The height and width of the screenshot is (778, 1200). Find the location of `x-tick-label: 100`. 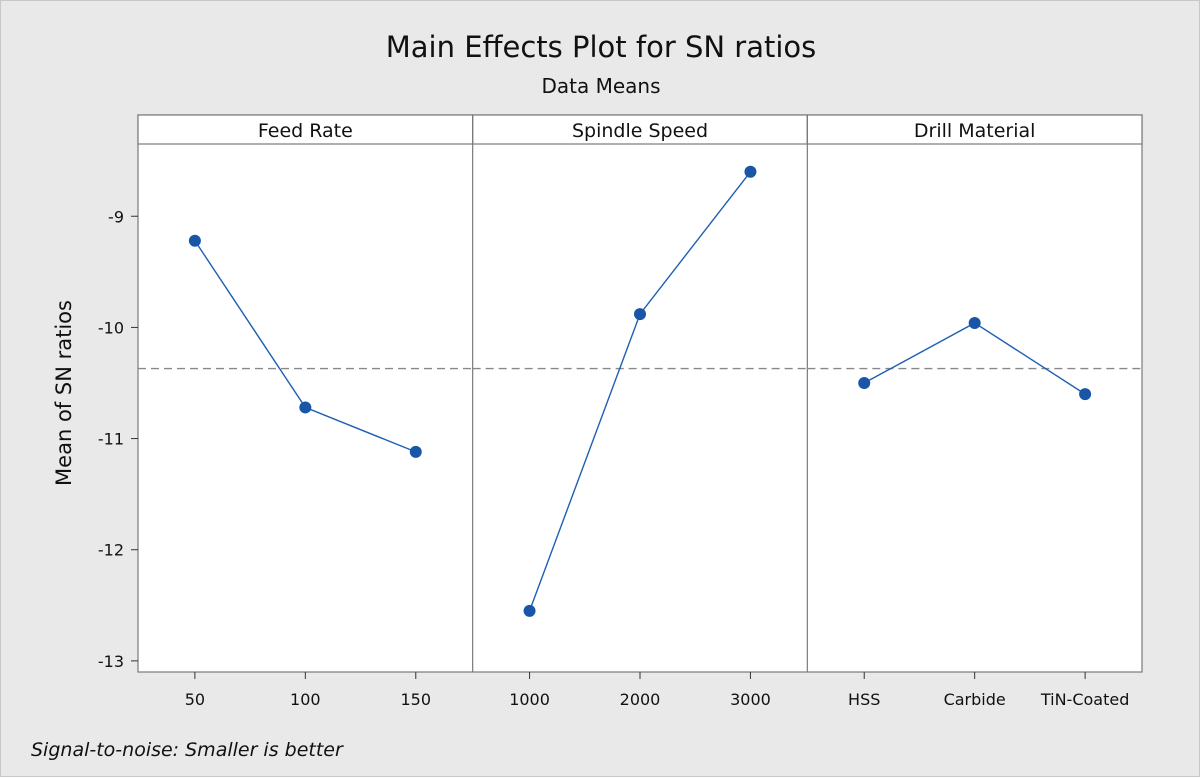

x-tick-label: 100 is located at coordinates (305, 699).